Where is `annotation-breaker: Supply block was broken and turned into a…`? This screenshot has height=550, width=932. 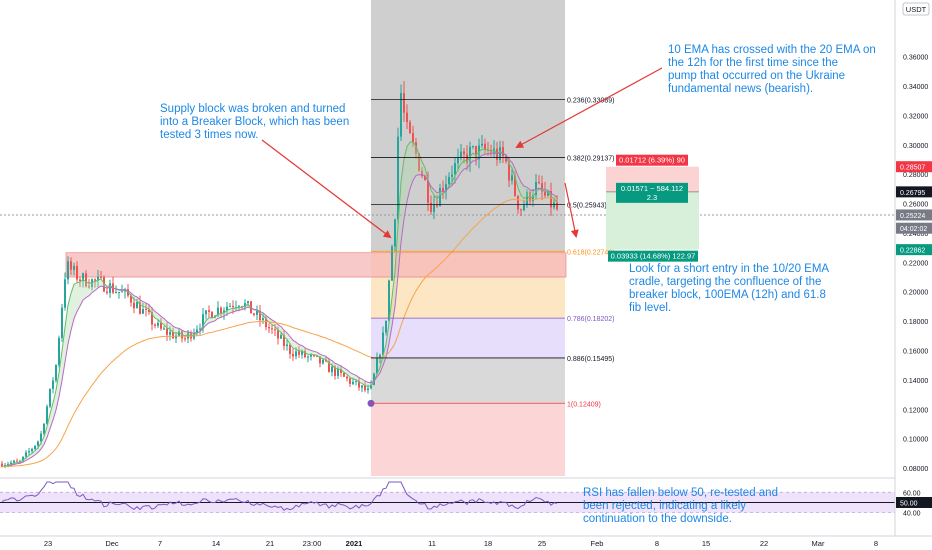 annotation-breaker: Supply block was broken and turned into a… is located at coordinates (254, 122).